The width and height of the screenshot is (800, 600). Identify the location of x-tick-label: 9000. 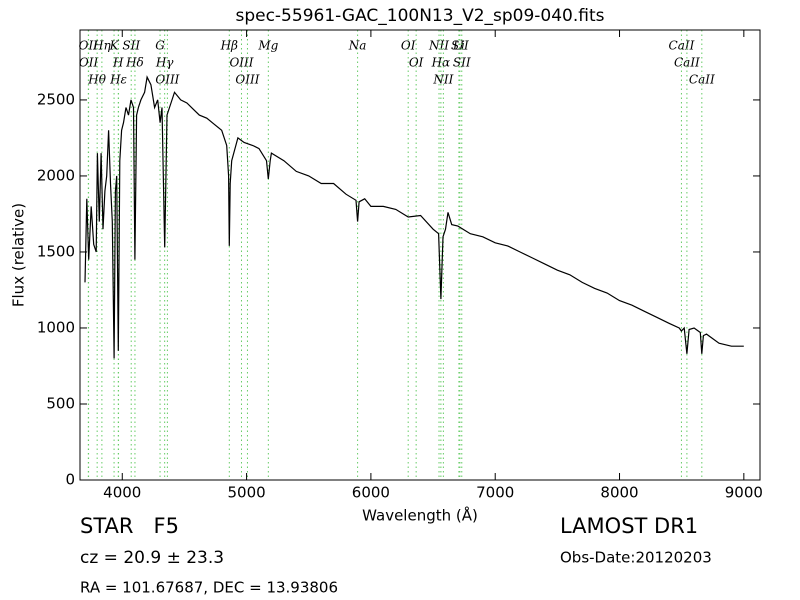
(744, 493).